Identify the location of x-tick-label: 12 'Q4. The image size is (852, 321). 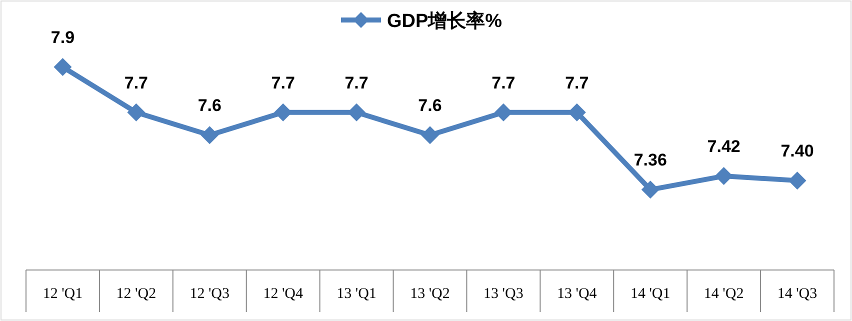
(283, 294).